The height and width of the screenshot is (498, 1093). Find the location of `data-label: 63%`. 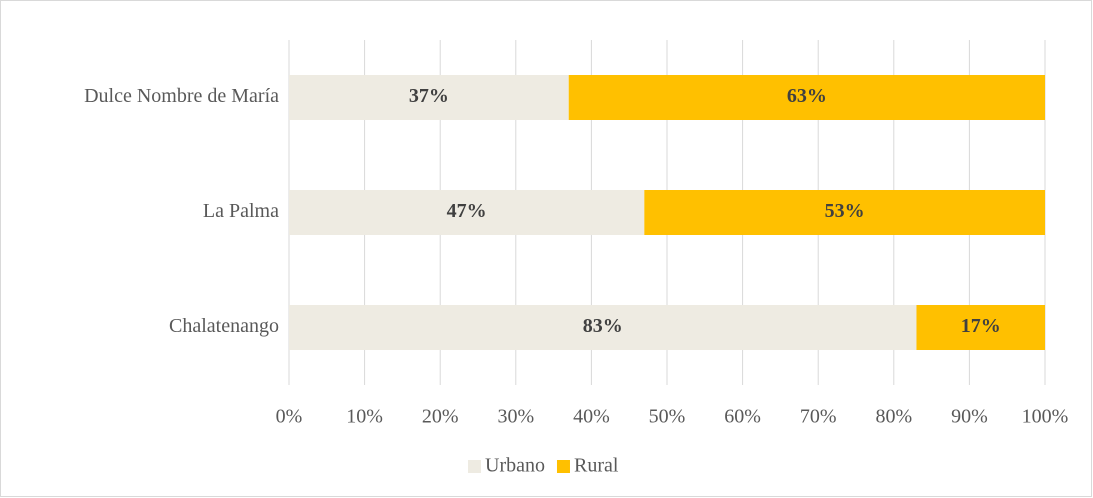

data-label: 63% is located at coordinates (807, 96).